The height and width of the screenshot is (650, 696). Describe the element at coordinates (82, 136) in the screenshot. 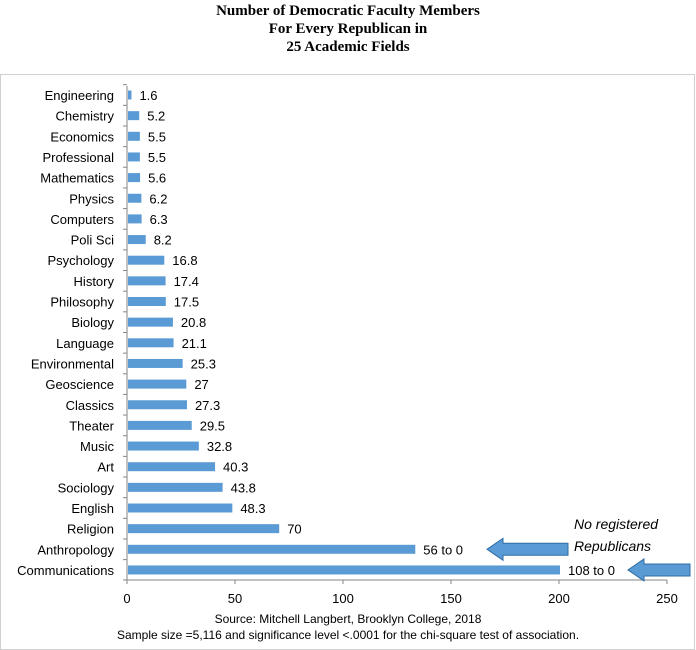

I see `category-label: Economics` at that location.